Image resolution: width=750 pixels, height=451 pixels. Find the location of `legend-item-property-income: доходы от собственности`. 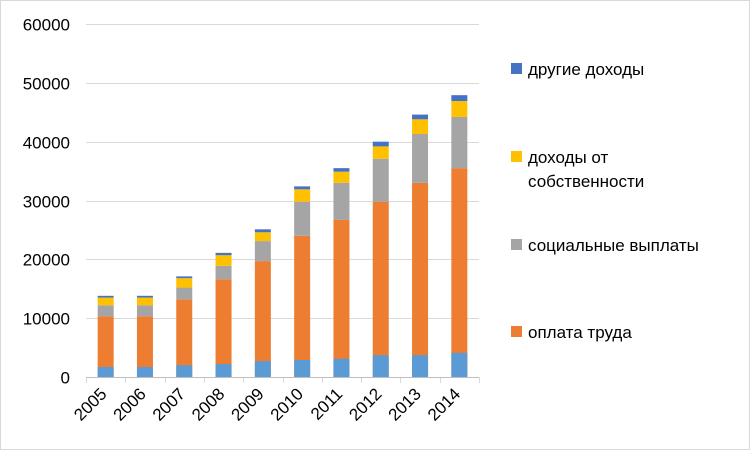

legend-item-property-income: доходы от собственности is located at coordinates (594, 170).